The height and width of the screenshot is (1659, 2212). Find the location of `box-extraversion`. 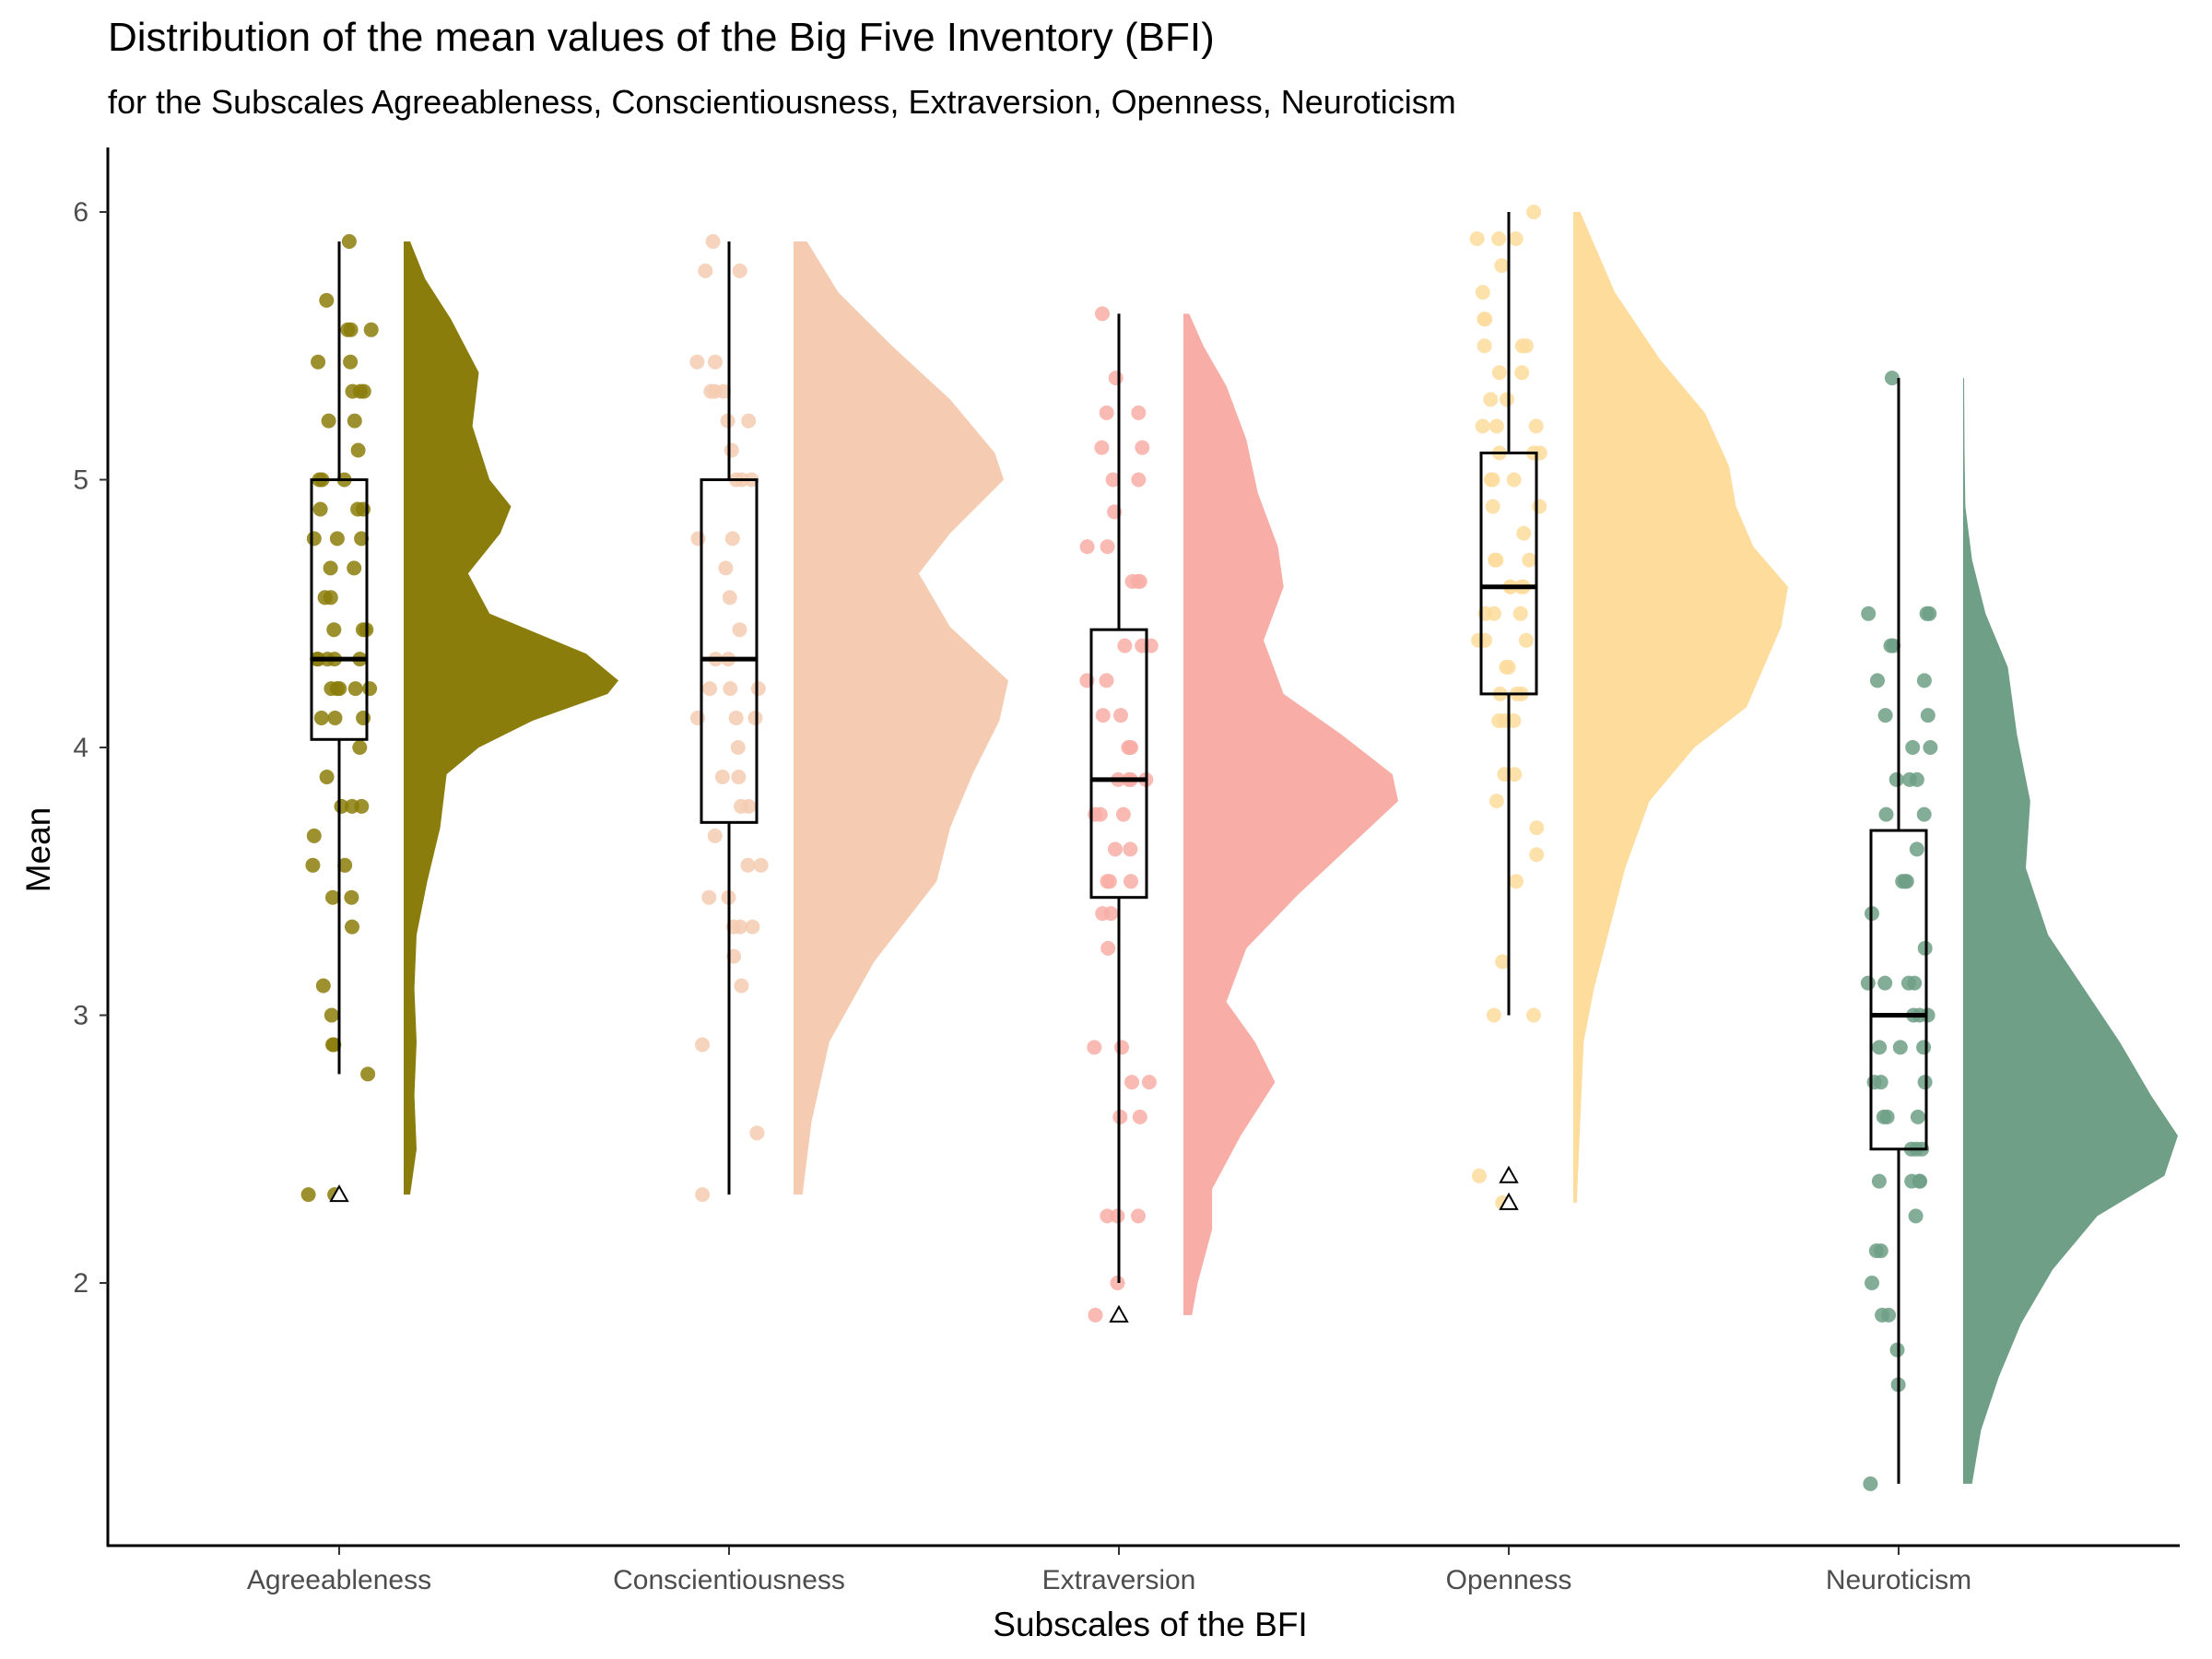

box-extraversion is located at coordinates (1118, 764).